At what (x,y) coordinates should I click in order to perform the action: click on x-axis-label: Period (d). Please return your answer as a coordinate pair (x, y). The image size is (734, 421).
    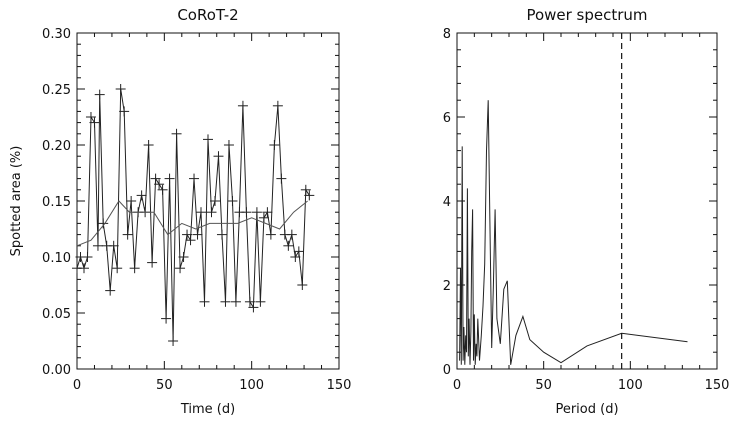
    Looking at the image, I should click on (586, 409).